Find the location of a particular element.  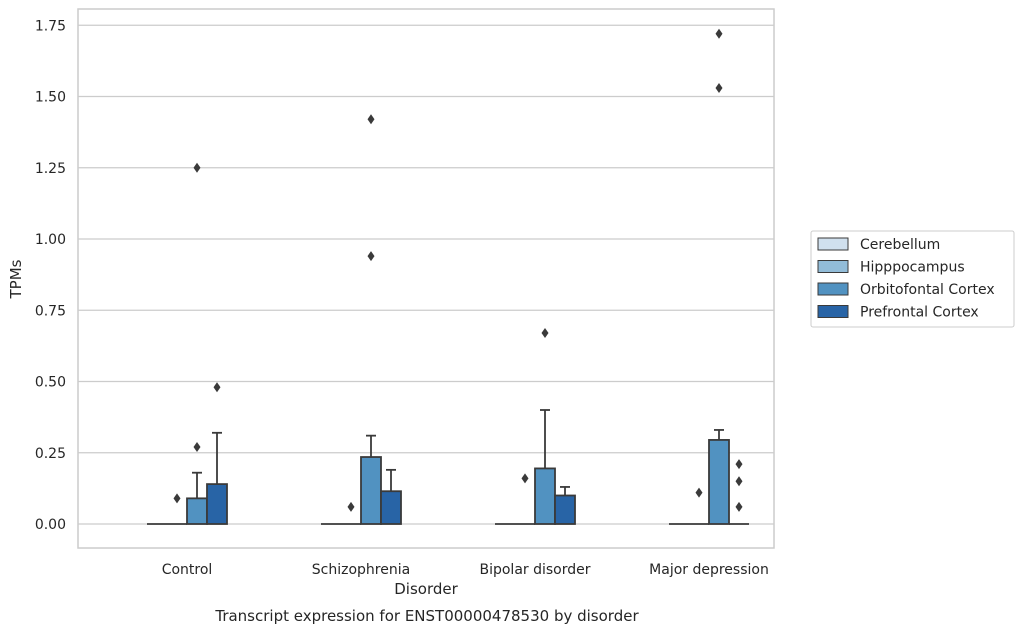

x-axis-title: Disorder is located at coordinates (426, 589).